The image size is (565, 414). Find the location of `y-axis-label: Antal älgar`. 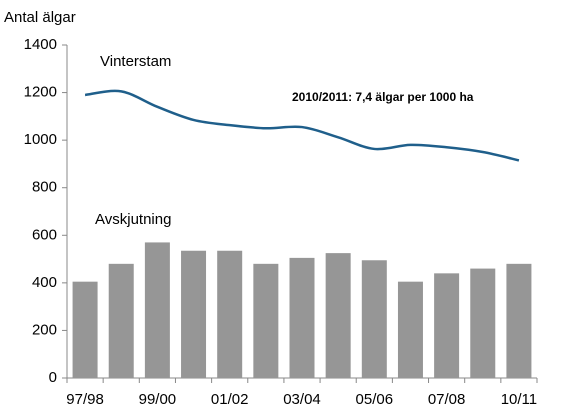

y-axis-label: Antal älgar is located at coordinates (40, 17).